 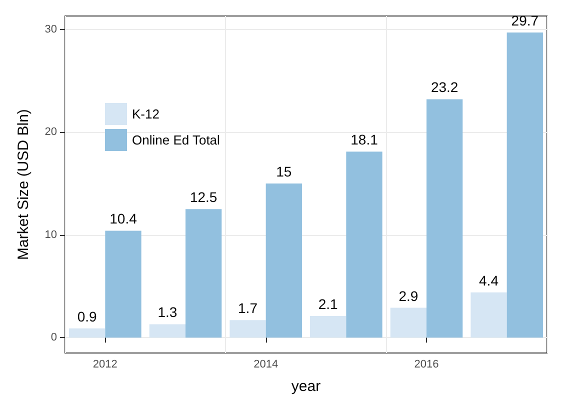 I want to click on data-label: 2.1, so click(x=328, y=304).